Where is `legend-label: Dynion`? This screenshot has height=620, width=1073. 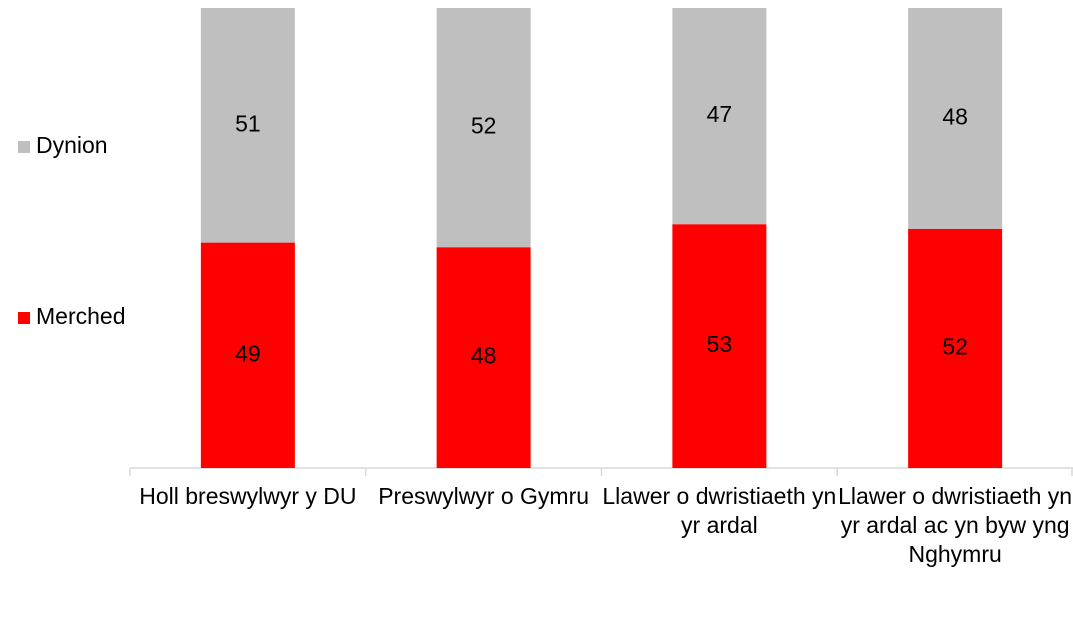
legend-label: Dynion is located at coordinates (72, 145).